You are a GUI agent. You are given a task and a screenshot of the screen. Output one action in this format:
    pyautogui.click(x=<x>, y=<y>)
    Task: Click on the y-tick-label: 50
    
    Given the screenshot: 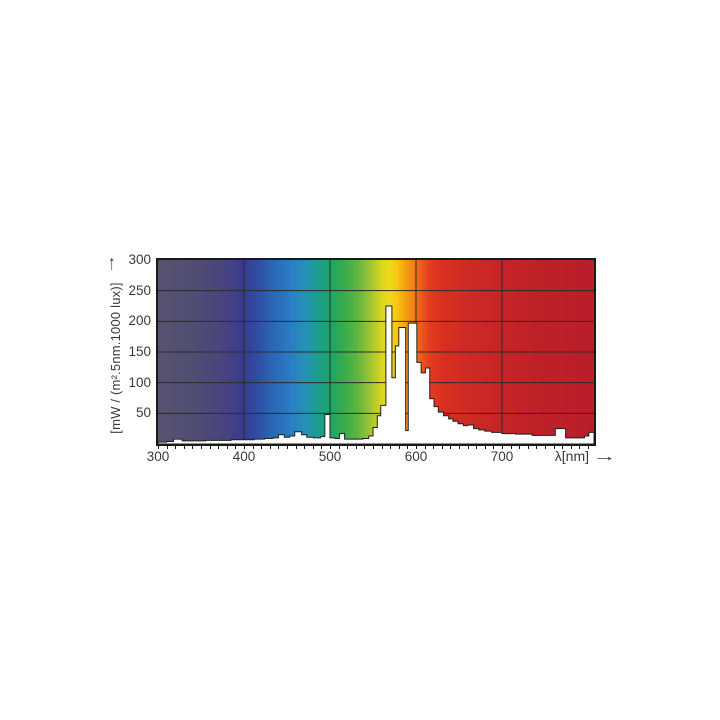 What is the action you would take?
    pyautogui.click(x=143, y=413)
    